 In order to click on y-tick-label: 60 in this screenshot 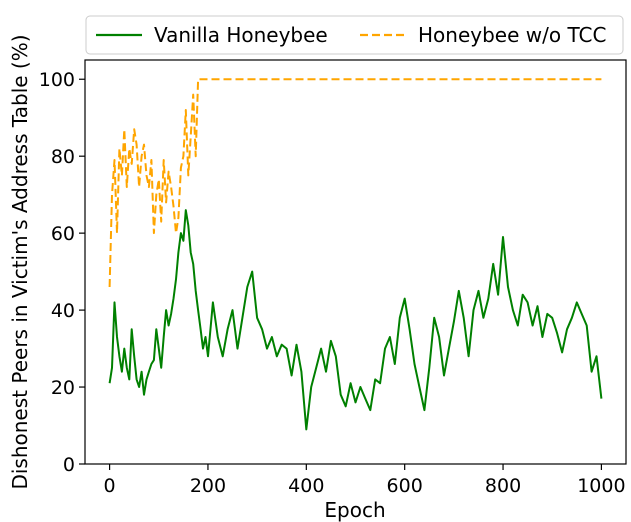, I will do `click(63, 234)`.